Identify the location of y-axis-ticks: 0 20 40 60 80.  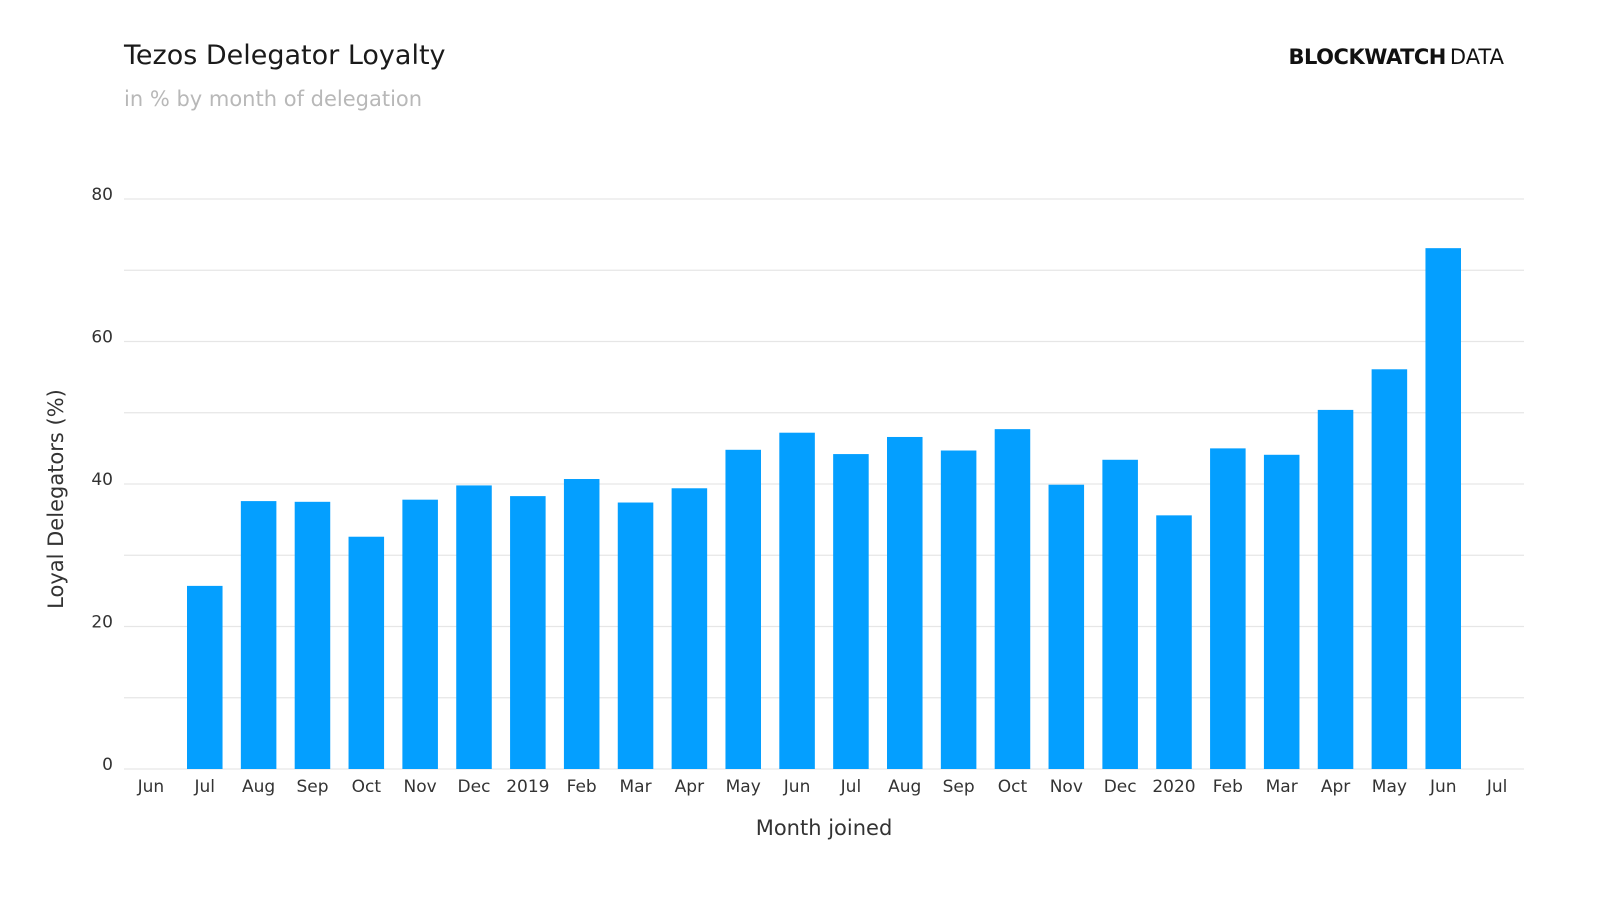
(102, 480).